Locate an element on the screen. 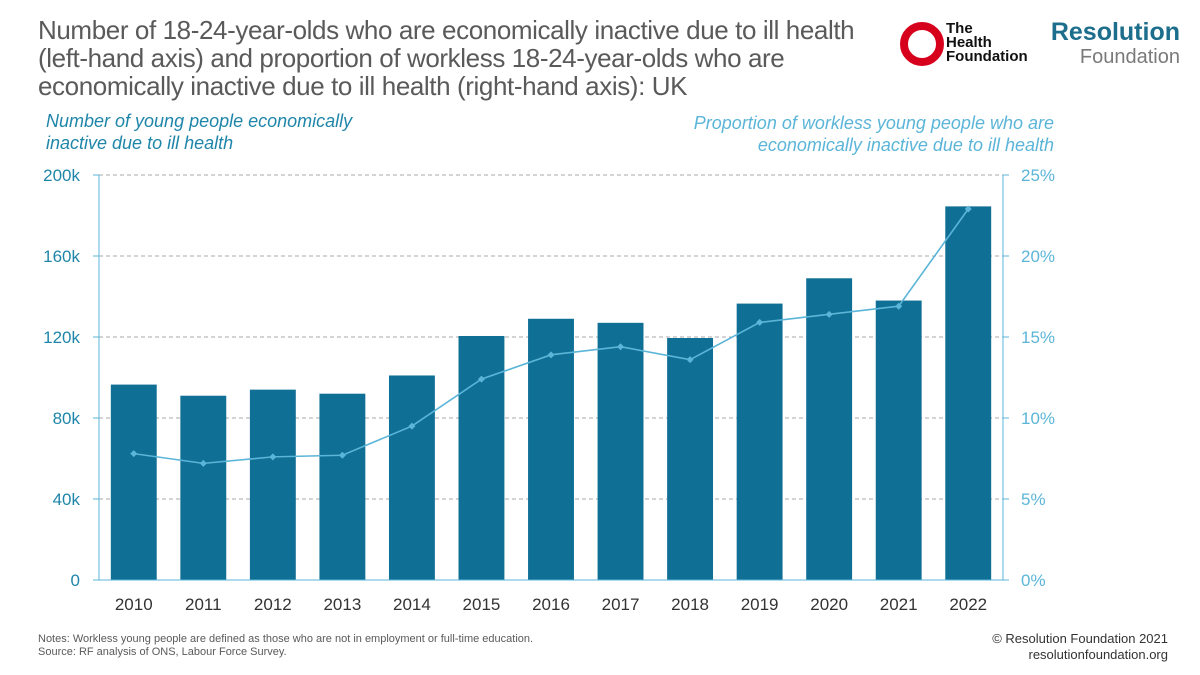 This screenshot has width=1200, height=675. resolution-foundation-word-2: Foundation is located at coordinates (1129, 57).